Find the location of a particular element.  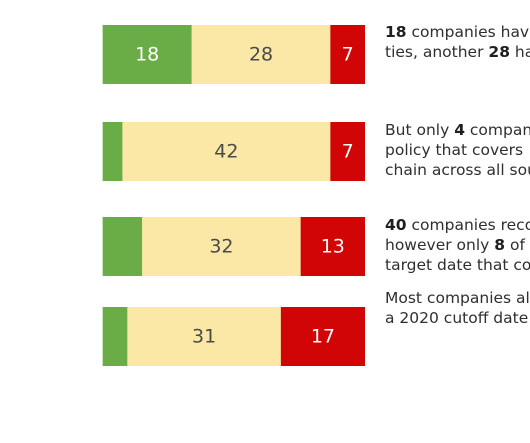

annotation-text: Most companies al is located at coordinates (457, 298).